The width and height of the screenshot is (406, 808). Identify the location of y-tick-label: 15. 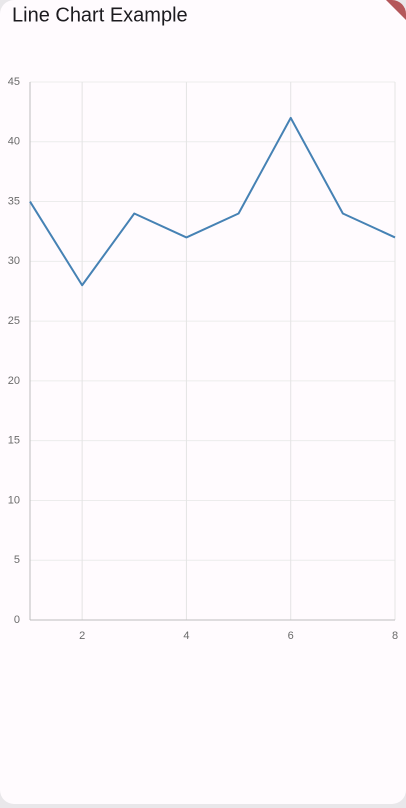
(14, 441).